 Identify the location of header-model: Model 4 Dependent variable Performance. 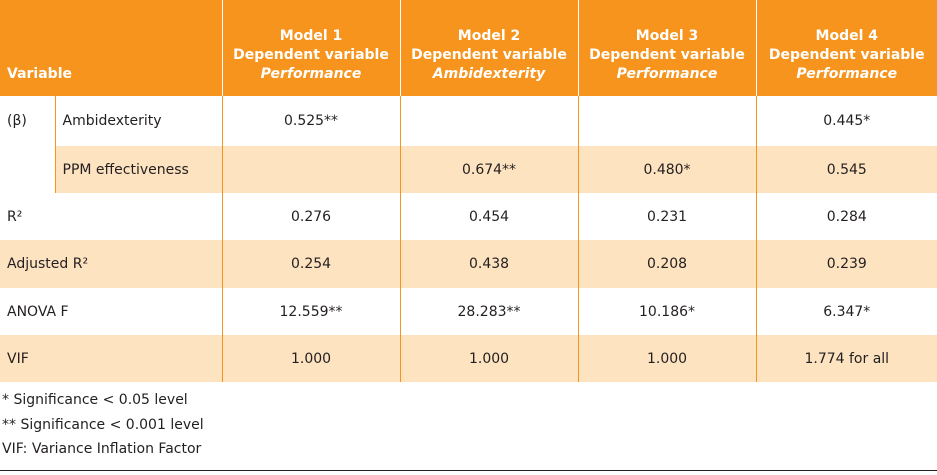
(846, 48).